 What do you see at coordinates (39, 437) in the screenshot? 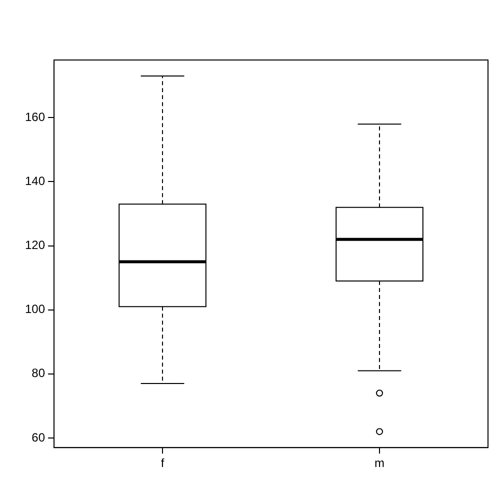
I see `y-tick-label: 60` at bounding box center [39, 437].